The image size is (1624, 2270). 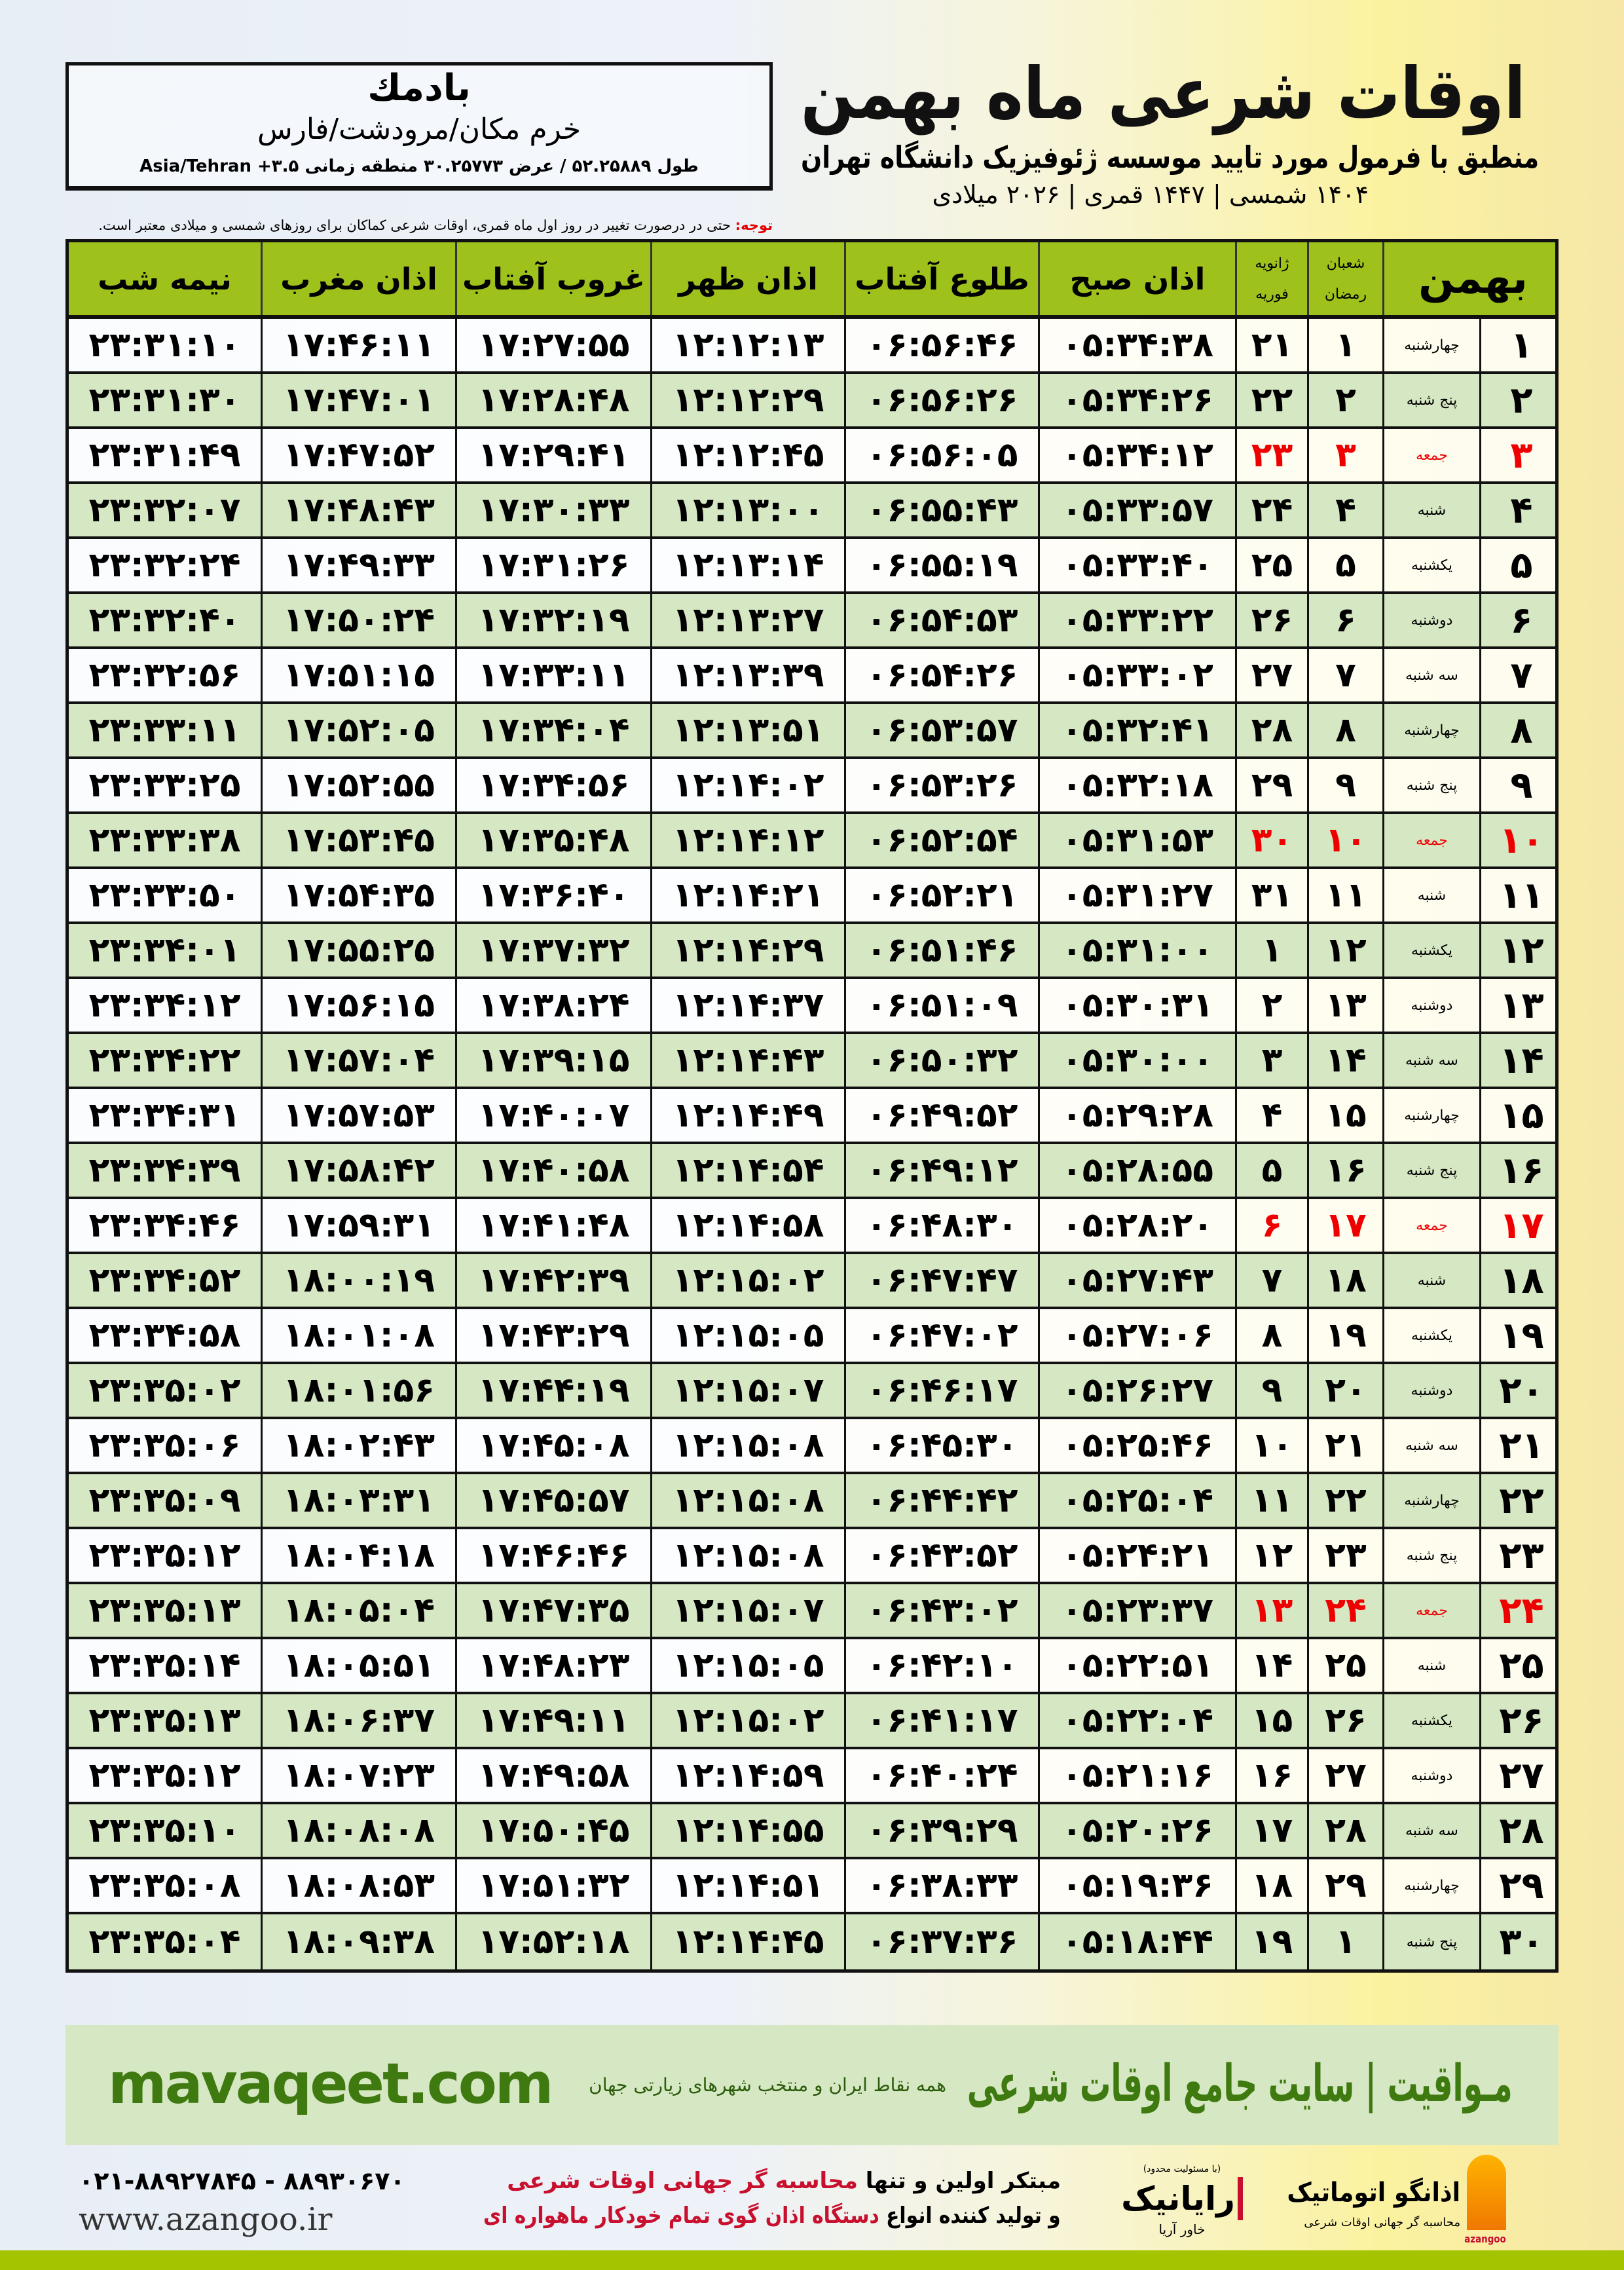 What do you see at coordinates (552, 895) in the screenshot?
I see `cell-sunset: ۱۷:۳۶:۴۰` at bounding box center [552, 895].